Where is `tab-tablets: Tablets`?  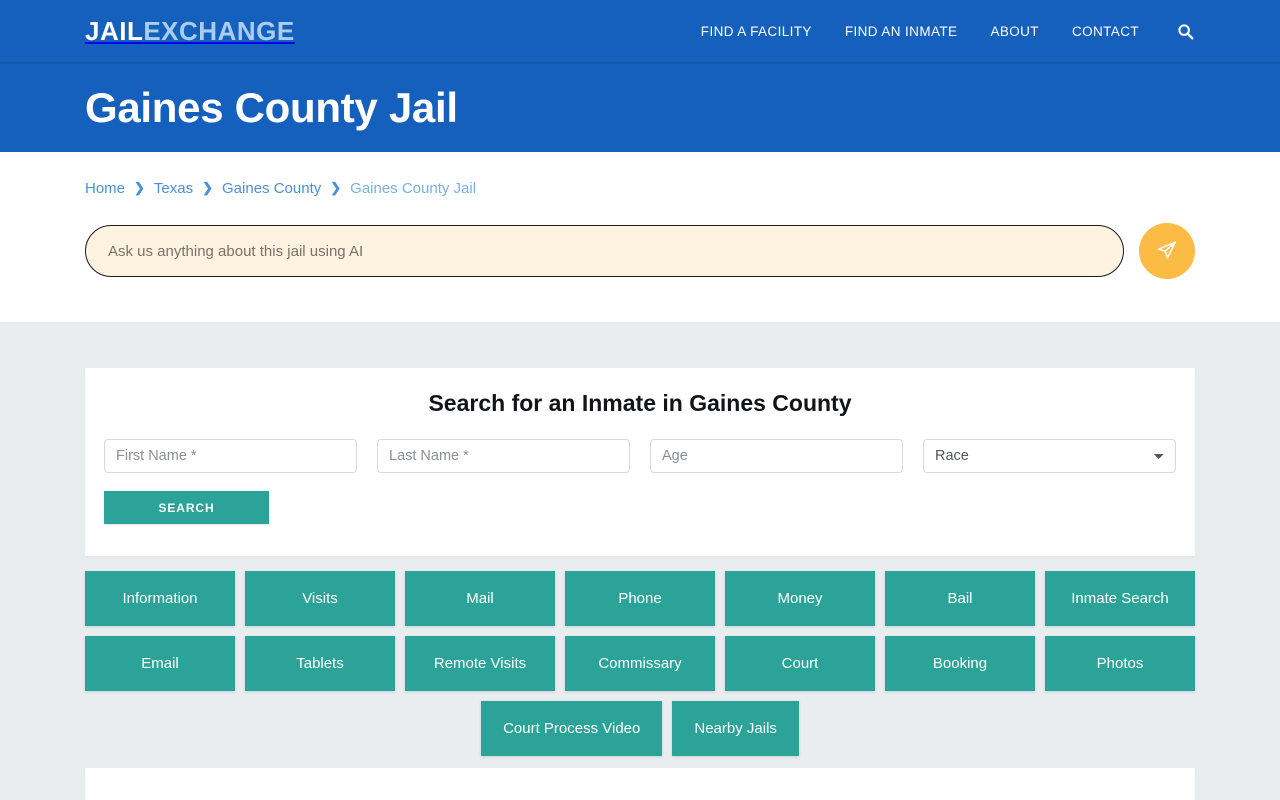
tab-tablets: Tablets is located at coordinates (320, 663).